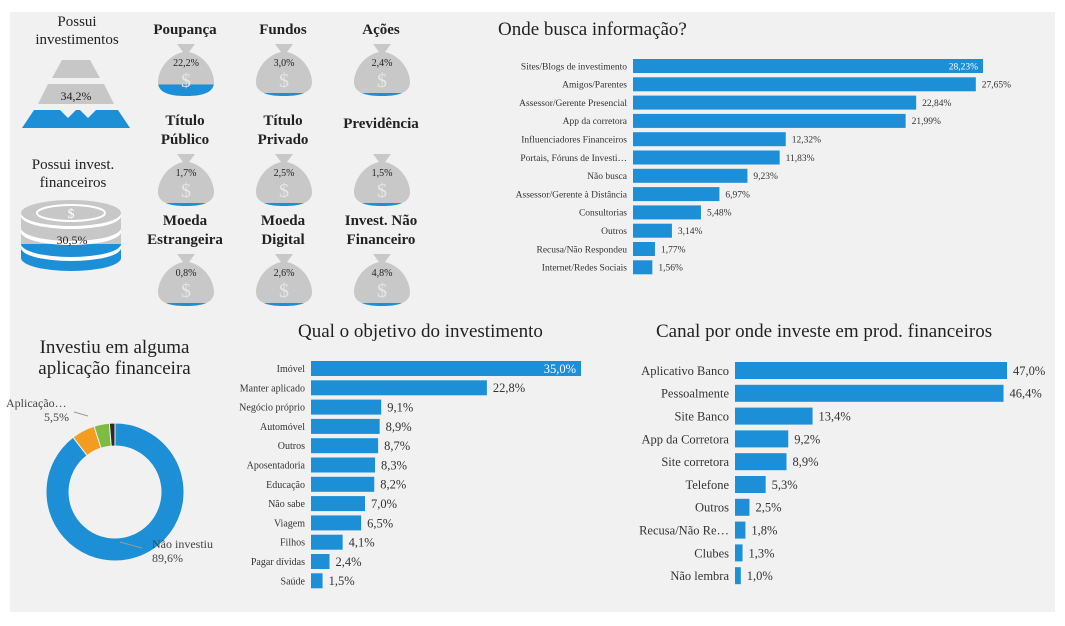 The width and height of the screenshot is (1065, 626). Describe the element at coordinates (400, 407) in the screenshot. I see `data-label: 9,1%` at that location.